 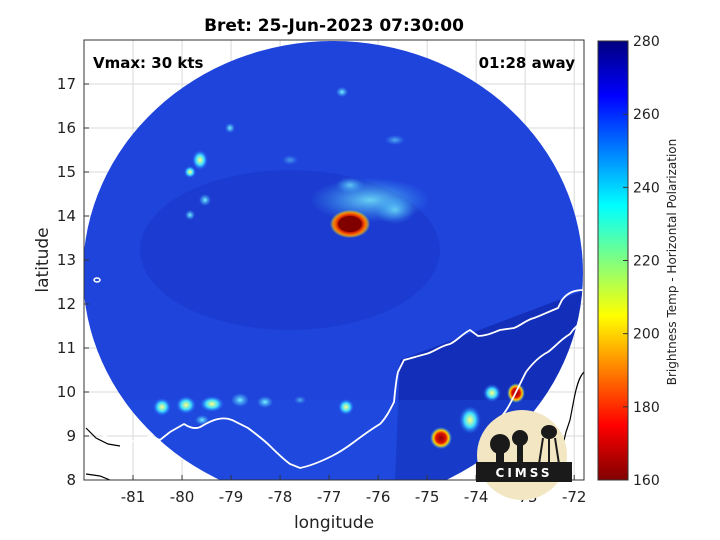 What do you see at coordinates (378, 497) in the screenshot?
I see `x-tick-label: -76` at bounding box center [378, 497].